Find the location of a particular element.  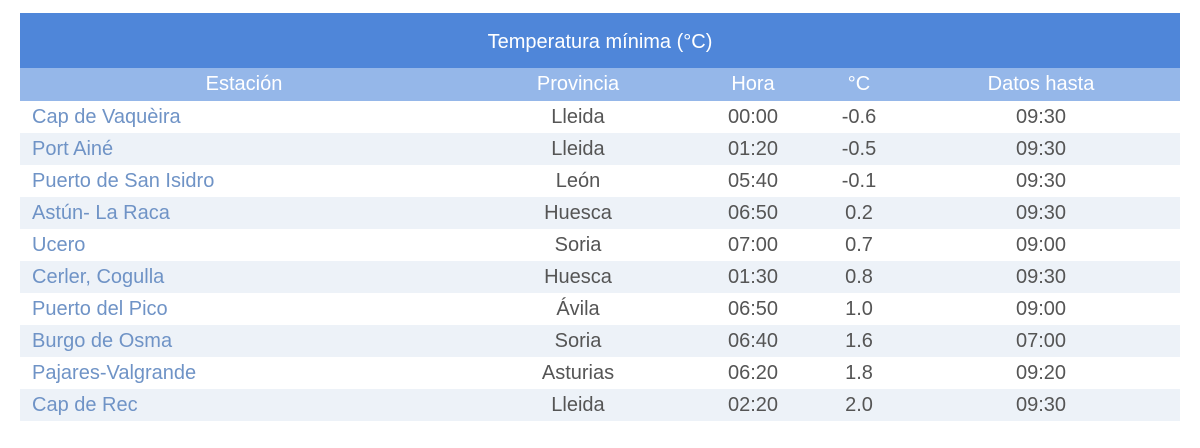

temperature: 0.7 is located at coordinates (859, 245).